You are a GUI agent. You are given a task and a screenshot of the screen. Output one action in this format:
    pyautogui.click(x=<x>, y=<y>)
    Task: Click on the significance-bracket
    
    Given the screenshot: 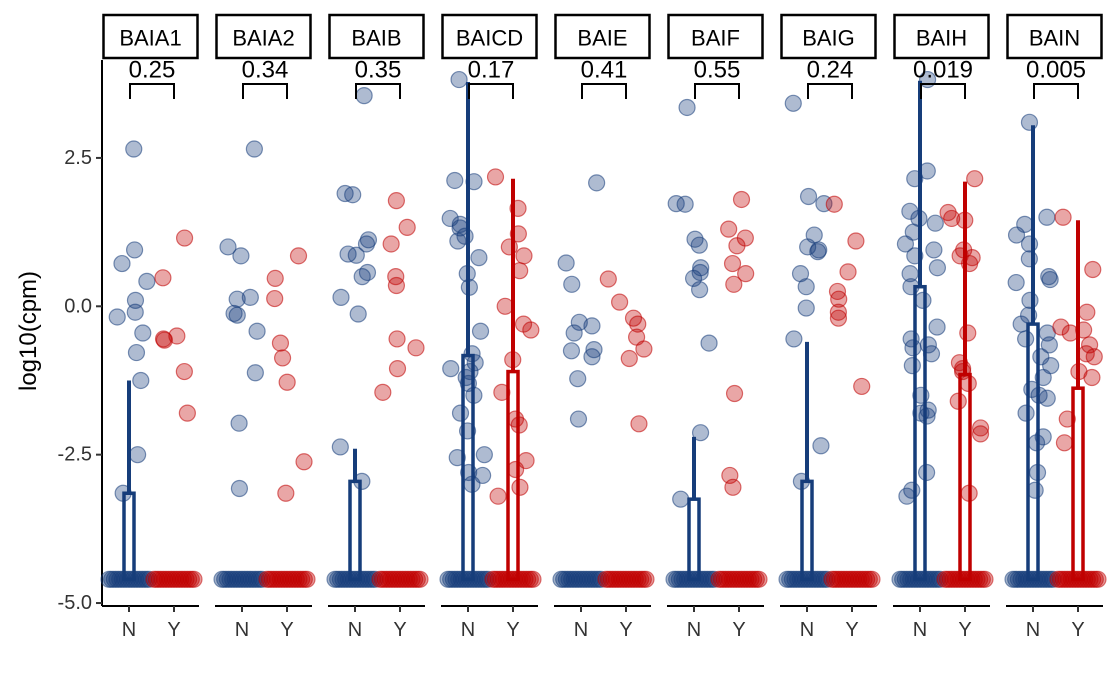 What is the action you would take?
    pyautogui.click(x=830, y=91)
    